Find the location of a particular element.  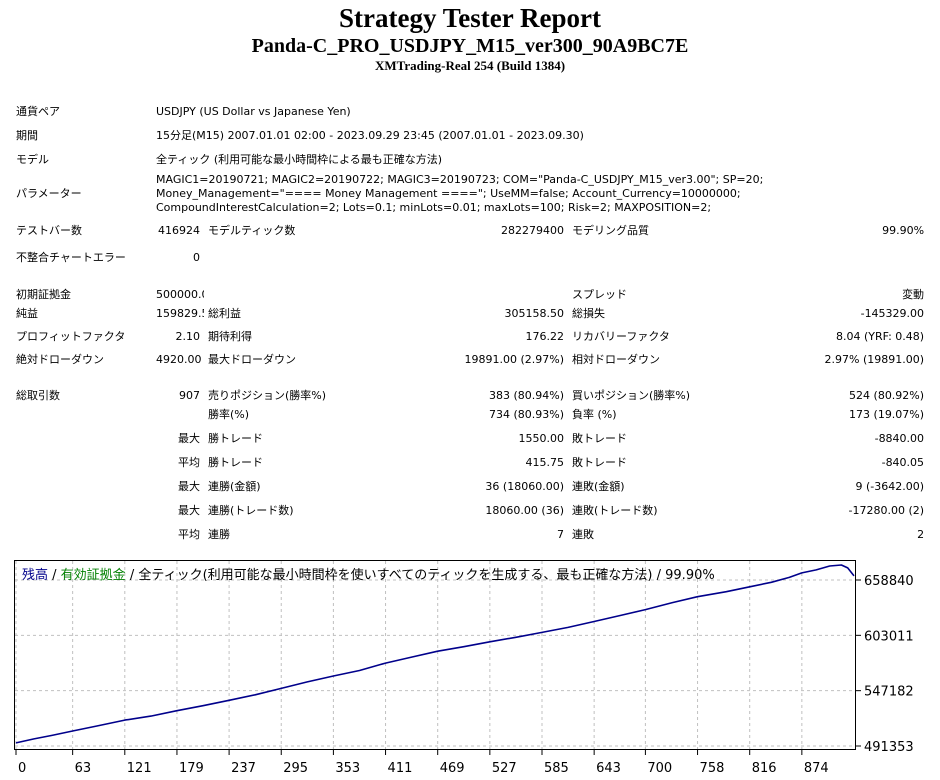

x-tick-label: 758 is located at coordinates (712, 768).